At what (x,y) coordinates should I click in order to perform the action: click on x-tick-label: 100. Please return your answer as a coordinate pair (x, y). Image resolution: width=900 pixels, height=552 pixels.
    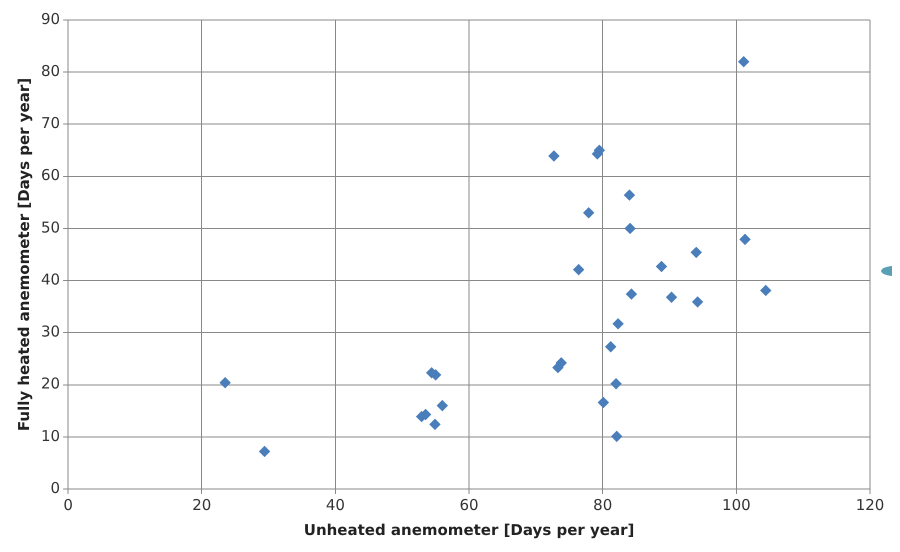
    Looking at the image, I should click on (736, 505).